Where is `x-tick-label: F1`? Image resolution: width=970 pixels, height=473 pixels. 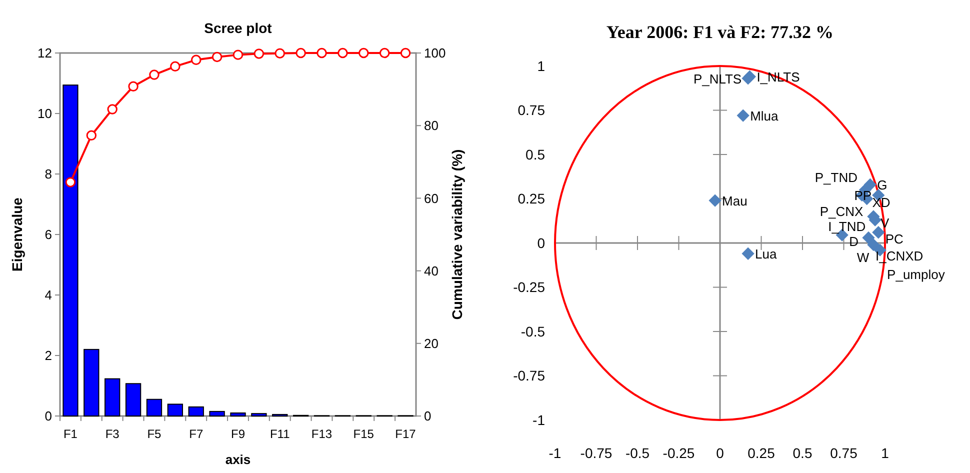
x-tick-label: F1 is located at coordinates (70, 434).